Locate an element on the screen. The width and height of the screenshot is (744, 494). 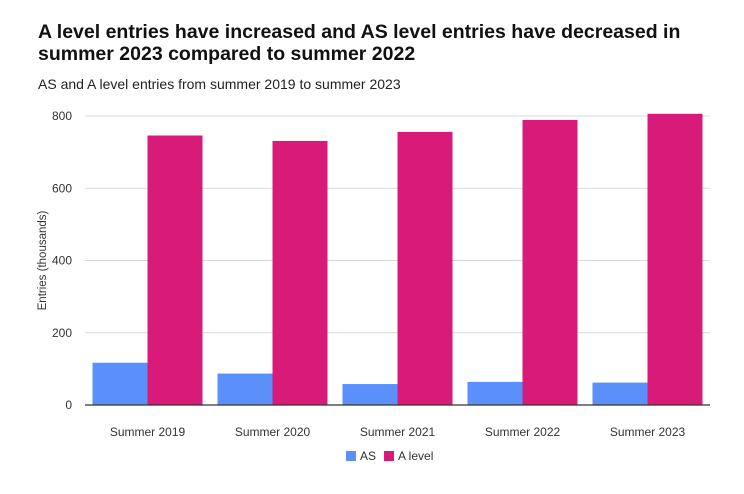
y-axis-title: Entries (thousands) is located at coordinates (43, 260).